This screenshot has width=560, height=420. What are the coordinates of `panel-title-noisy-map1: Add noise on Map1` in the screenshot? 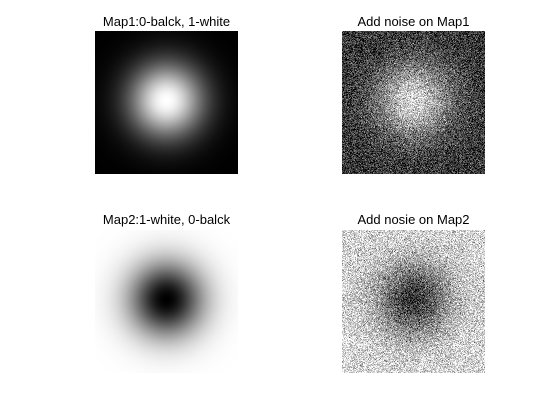 It's located at (413, 21).